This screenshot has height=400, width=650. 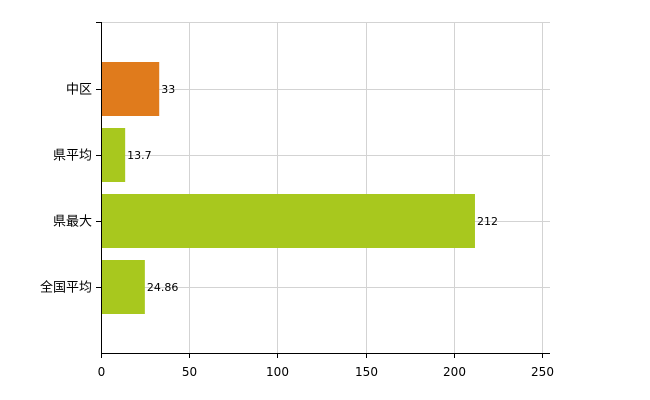 What do you see at coordinates (454, 372) in the screenshot?
I see `x-tick-label: 200` at bounding box center [454, 372].